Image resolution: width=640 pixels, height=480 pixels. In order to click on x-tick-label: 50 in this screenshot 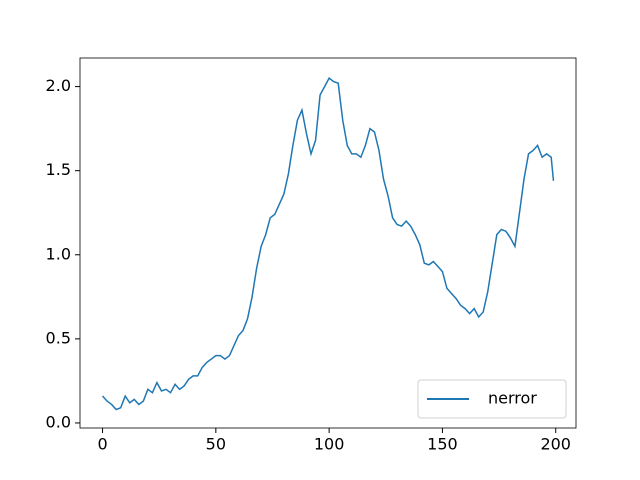, I will do `click(216, 444)`.